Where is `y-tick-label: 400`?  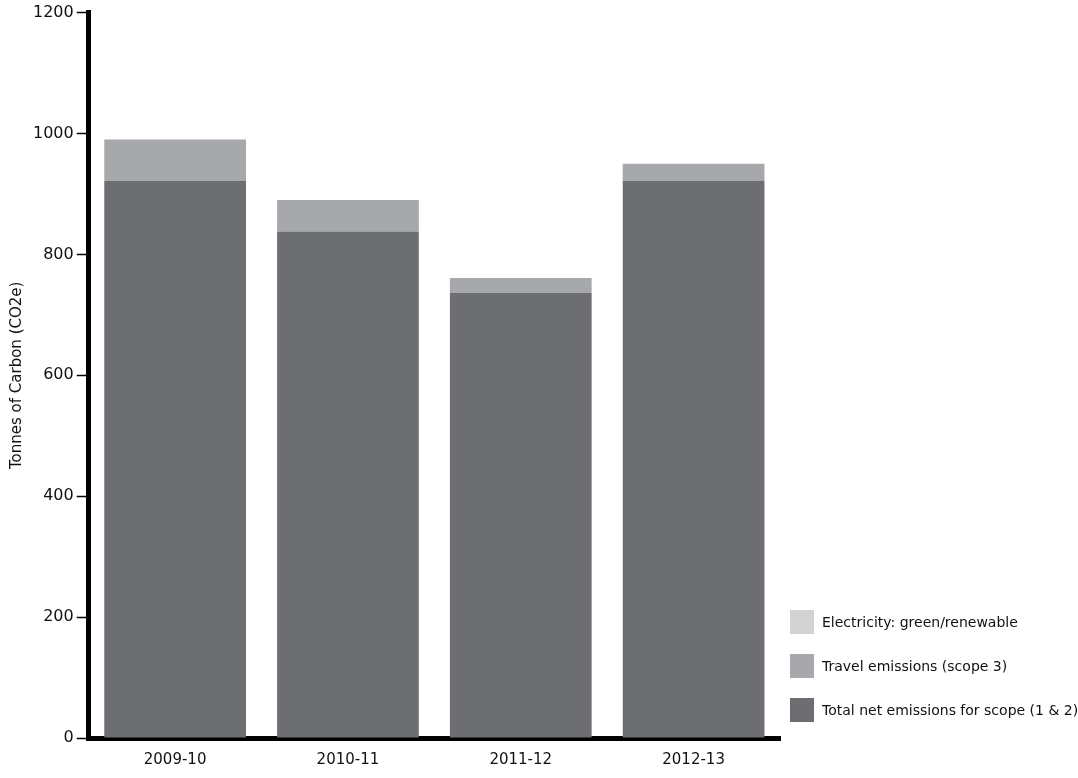 y-tick-label: 400 is located at coordinates (58, 495).